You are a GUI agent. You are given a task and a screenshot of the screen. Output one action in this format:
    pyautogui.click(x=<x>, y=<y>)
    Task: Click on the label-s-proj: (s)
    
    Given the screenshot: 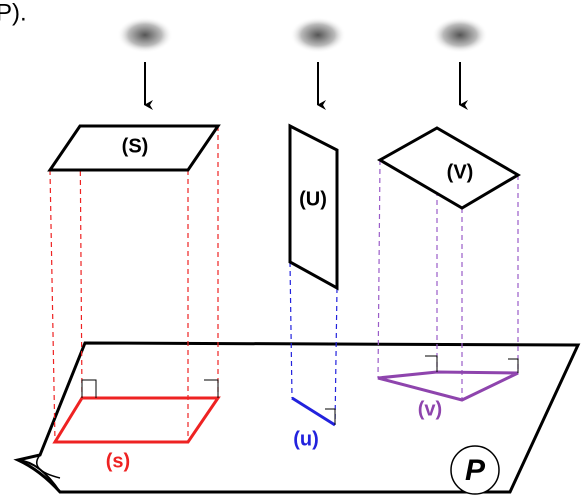 What is the action you would take?
    pyautogui.click(x=118, y=461)
    